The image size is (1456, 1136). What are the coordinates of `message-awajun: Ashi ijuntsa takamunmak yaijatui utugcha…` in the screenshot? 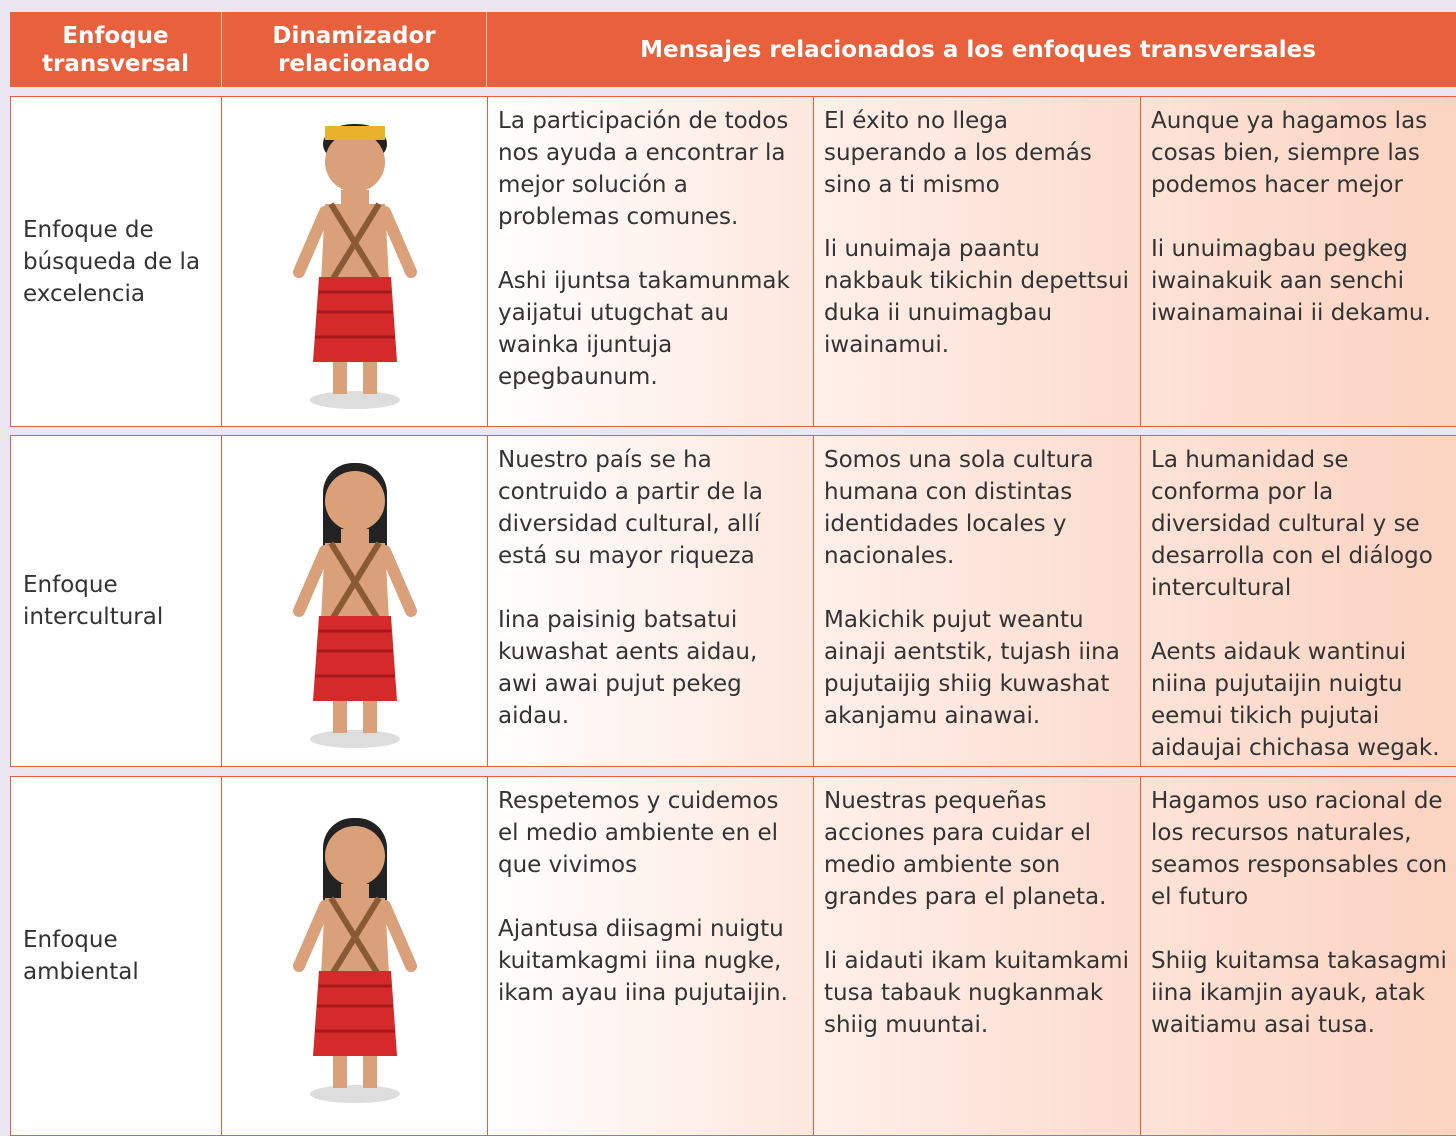 It's located at (644, 329).